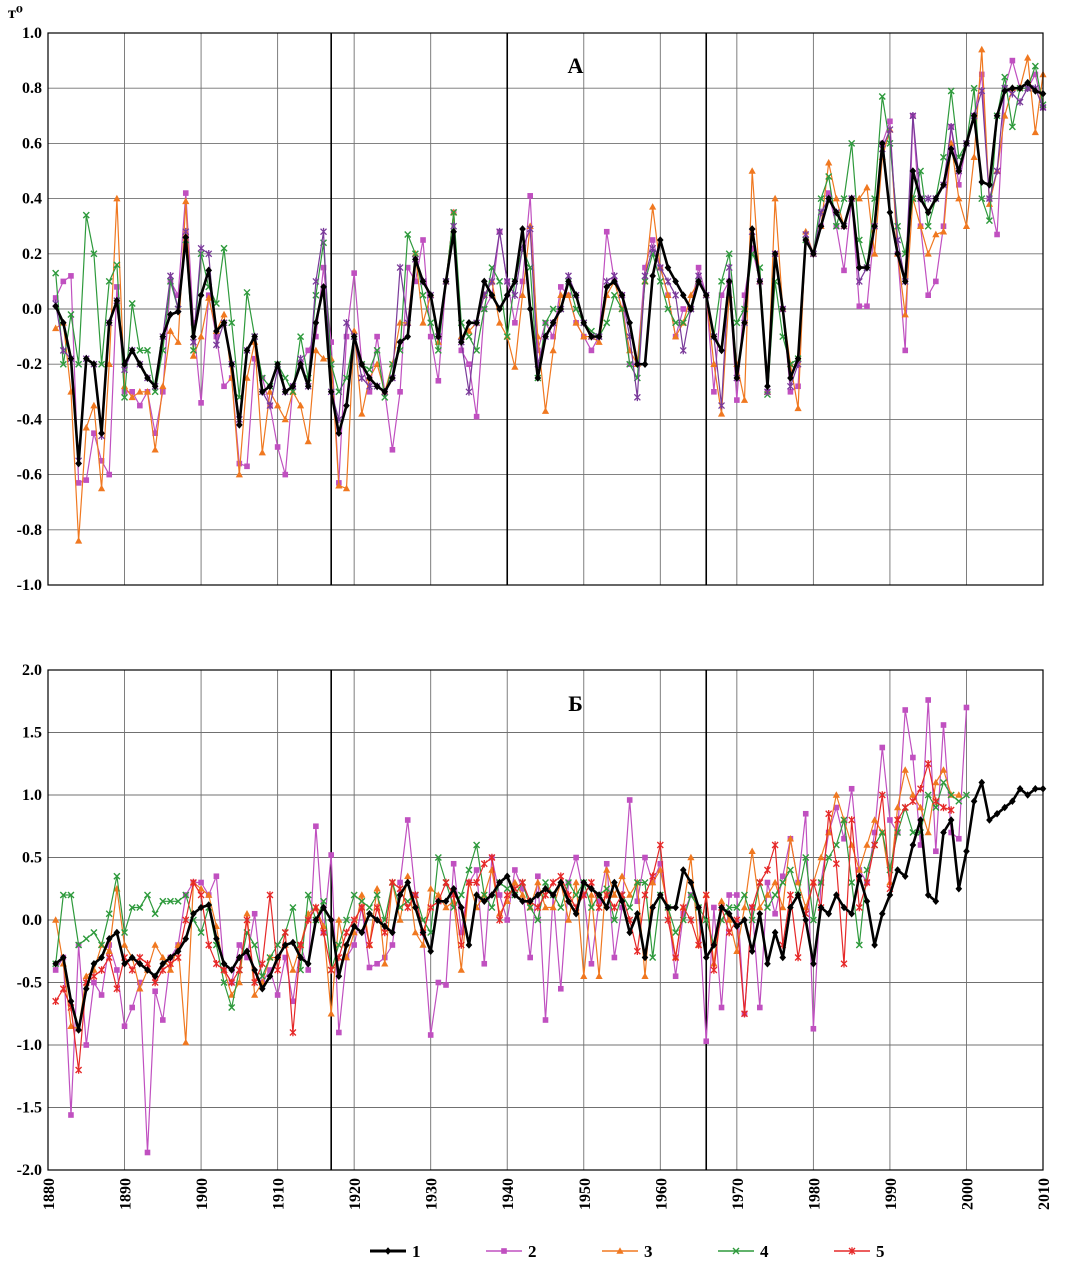 This screenshot has width=1072, height=1264. I want to click on y-tick-label: 0.4, so click(32, 199).